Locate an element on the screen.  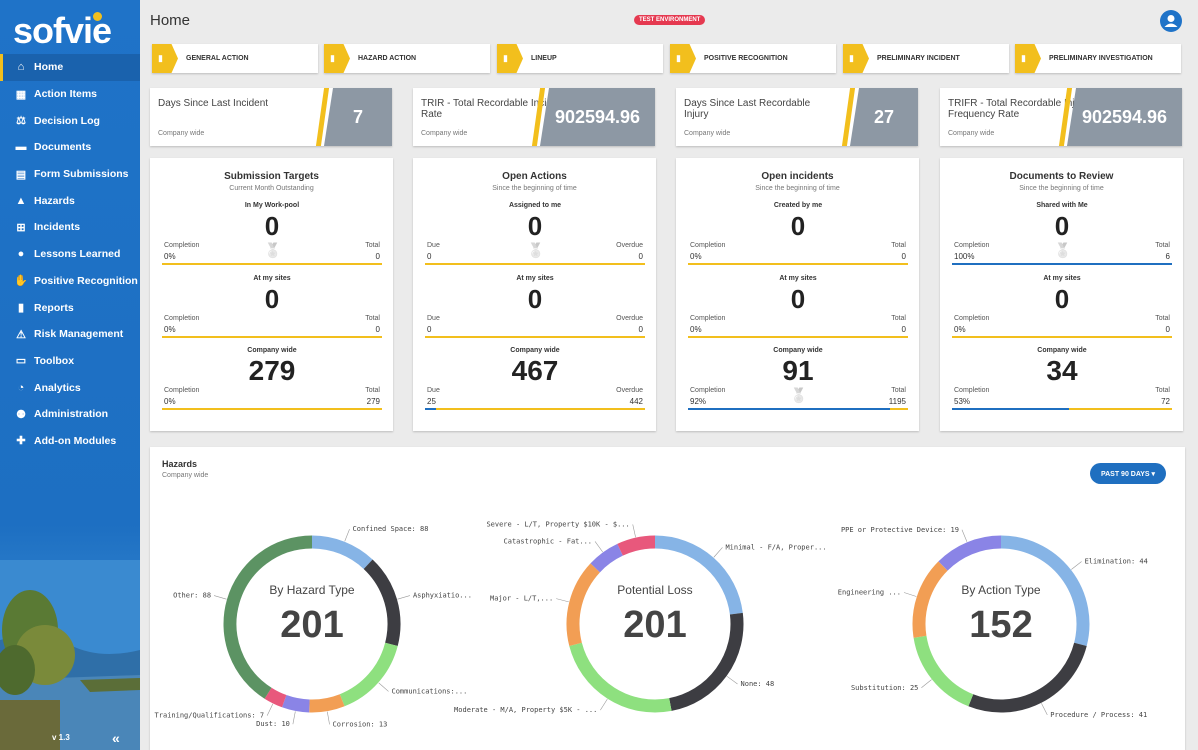
calendar-icon: ▦ is located at coordinates (21, 94).